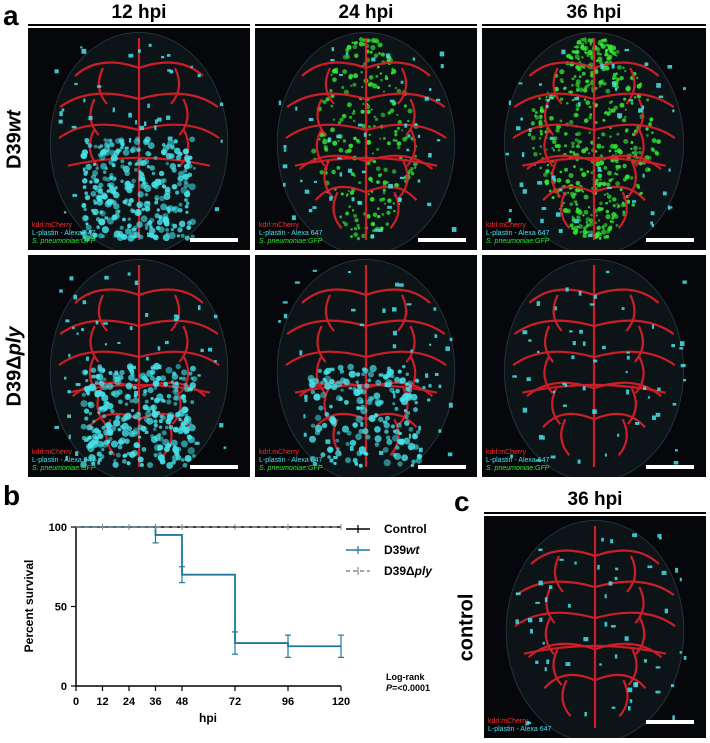  What do you see at coordinates (64, 241) in the screenshot?
I see `legend-bacteria: S. pneumoniae:GFP` at bounding box center [64, 241].